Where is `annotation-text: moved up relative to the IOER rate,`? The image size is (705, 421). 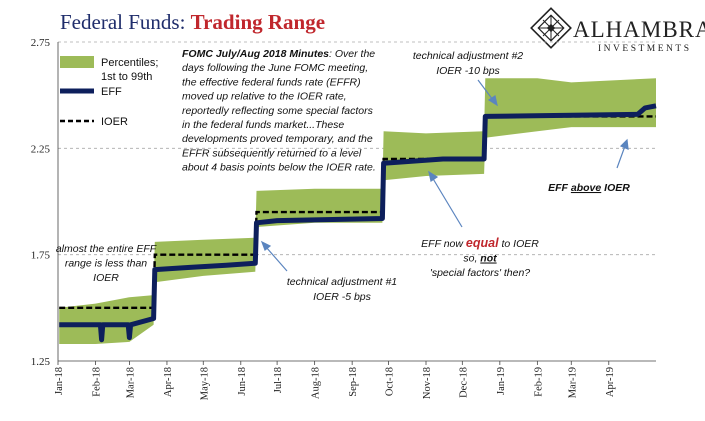
annotation-text: moved up relative to the IOER rate, is located at coordinates (264, 97).